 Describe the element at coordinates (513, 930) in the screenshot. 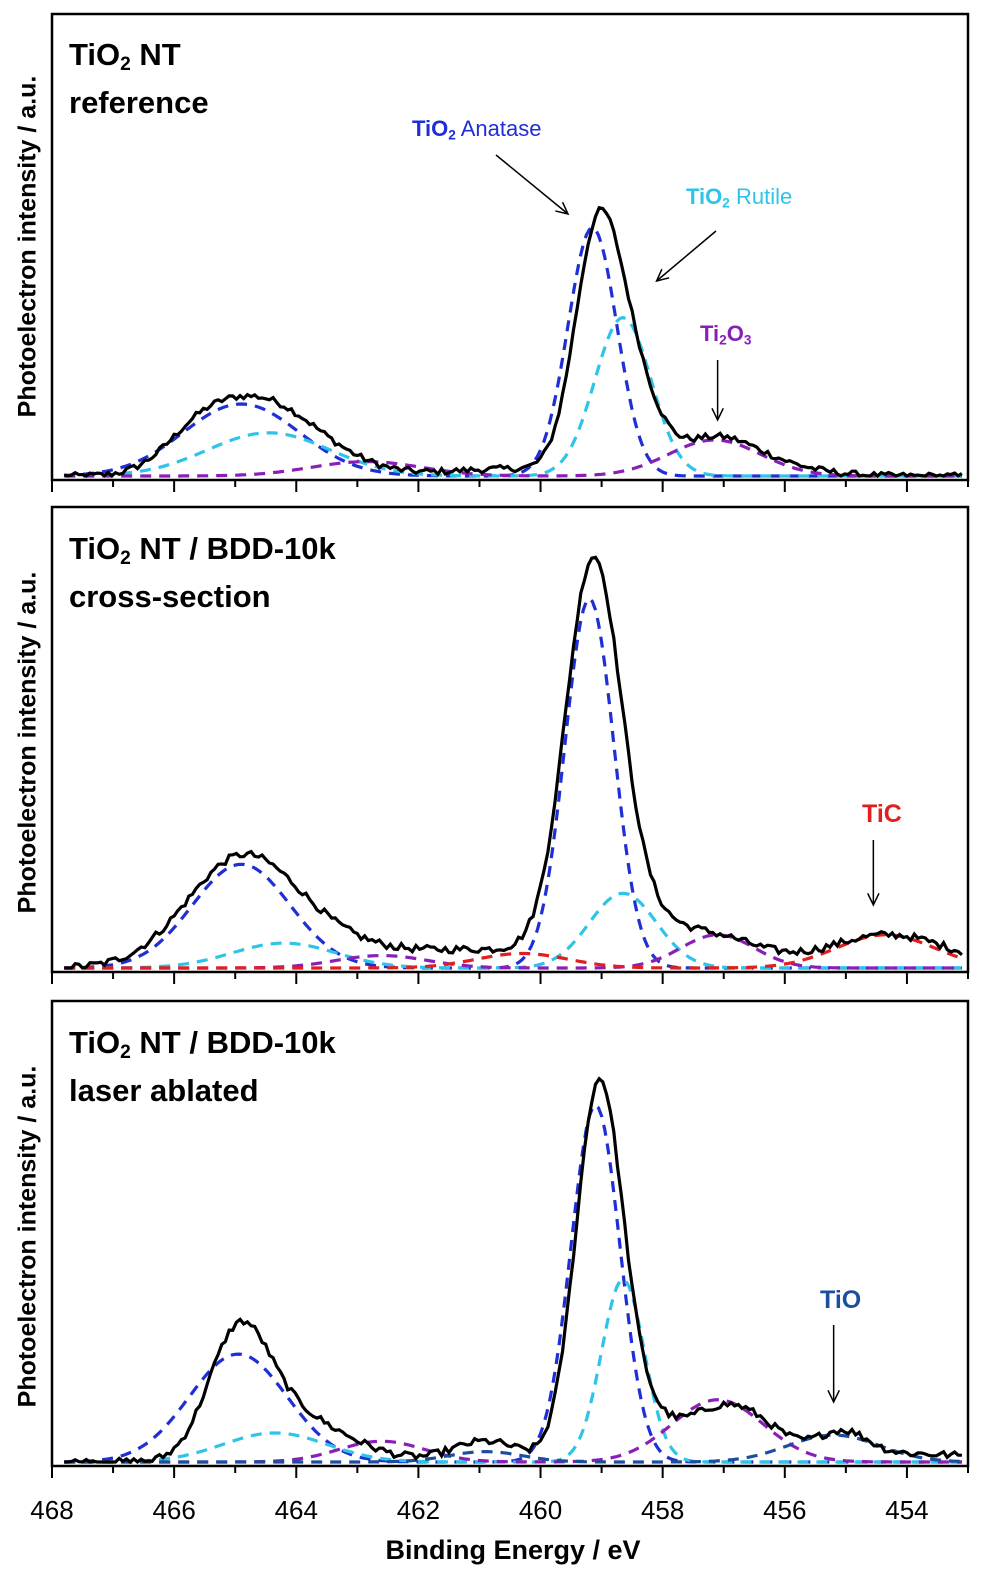

I see `series-p2-tio2-rutile` at that location.